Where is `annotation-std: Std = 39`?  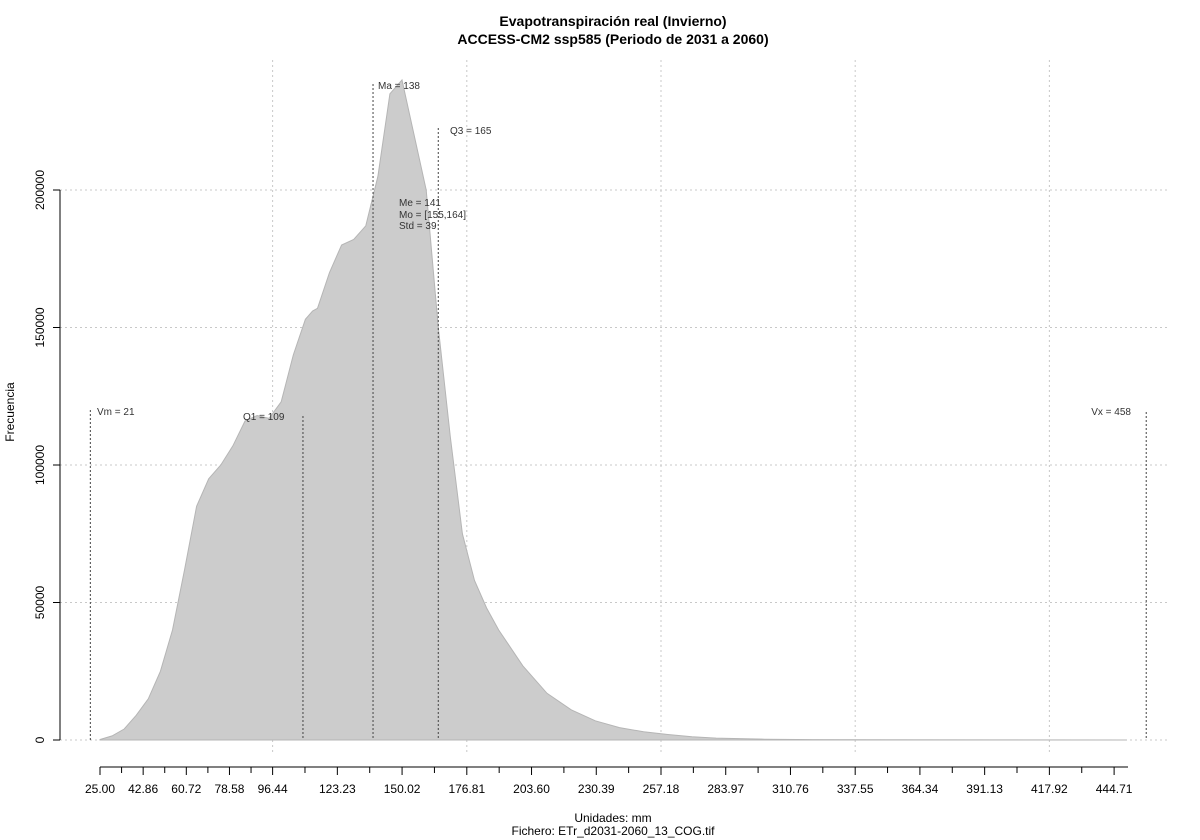
annotation-std: Std = 39 is located at coordinates (418, 226).